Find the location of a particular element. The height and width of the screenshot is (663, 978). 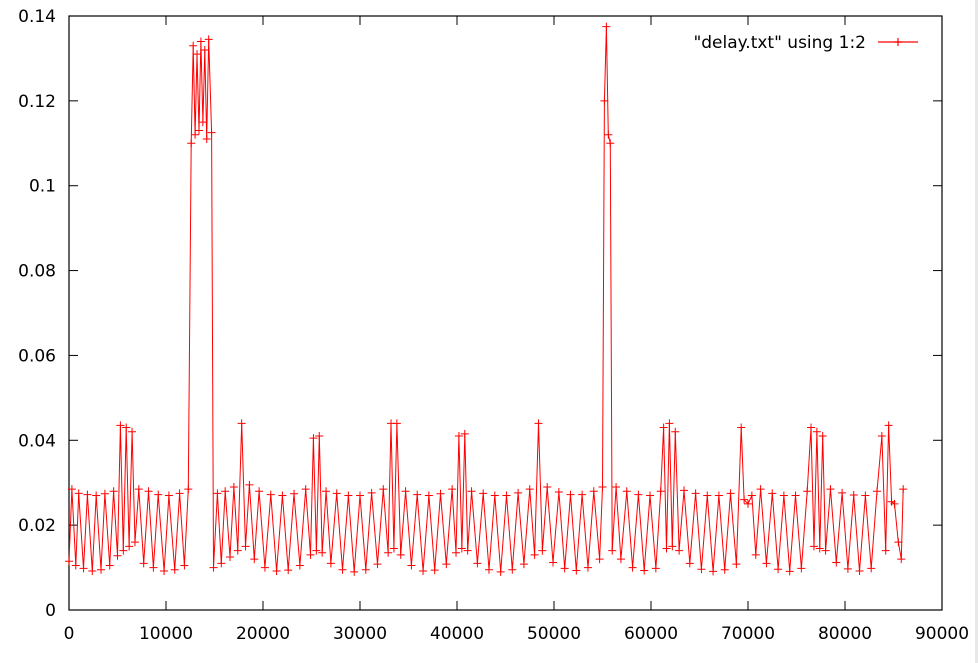

y-tick-label: 0.02 is located at coordinates (37, 526).